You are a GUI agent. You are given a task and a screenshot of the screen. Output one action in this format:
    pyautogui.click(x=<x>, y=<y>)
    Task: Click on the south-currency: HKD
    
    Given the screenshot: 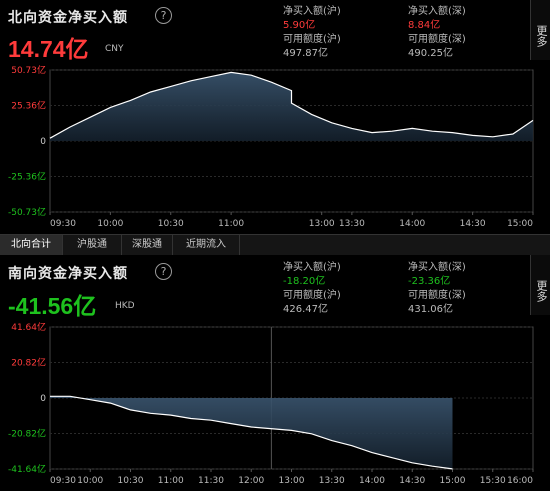 What is the action you would take?
    pyautogui.click(x=125, y=306)
    